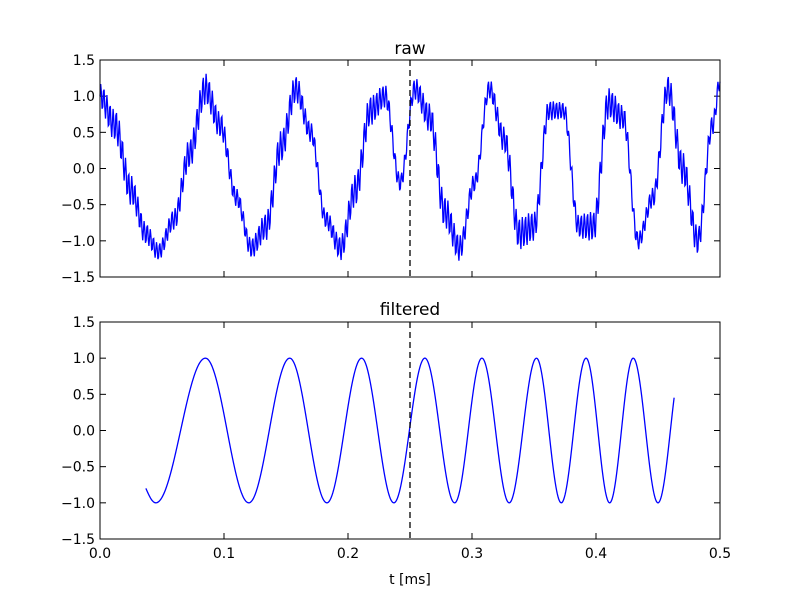  What do you see at coordinates (78, 540) in the screenshot?
I see `filtered-y-tick-label: −1.5` at bounding box center [78, 540].